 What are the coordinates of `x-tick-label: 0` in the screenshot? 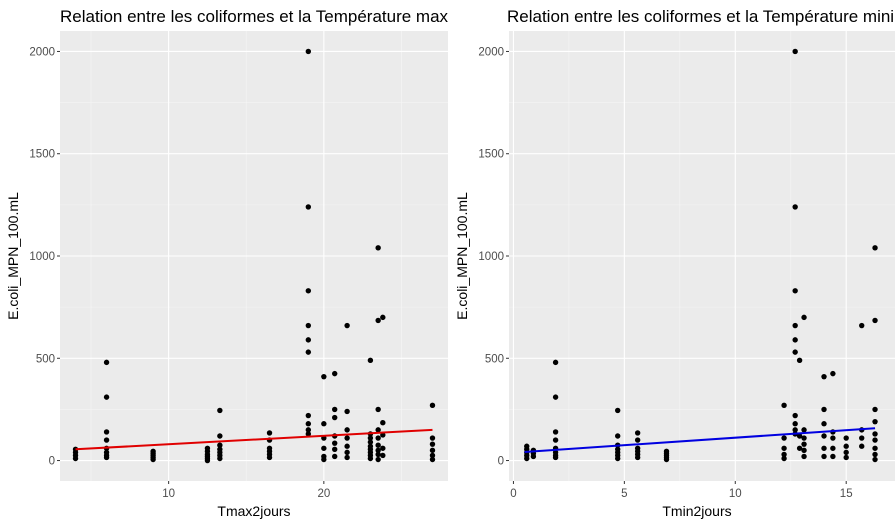 It's located at (513, 494).